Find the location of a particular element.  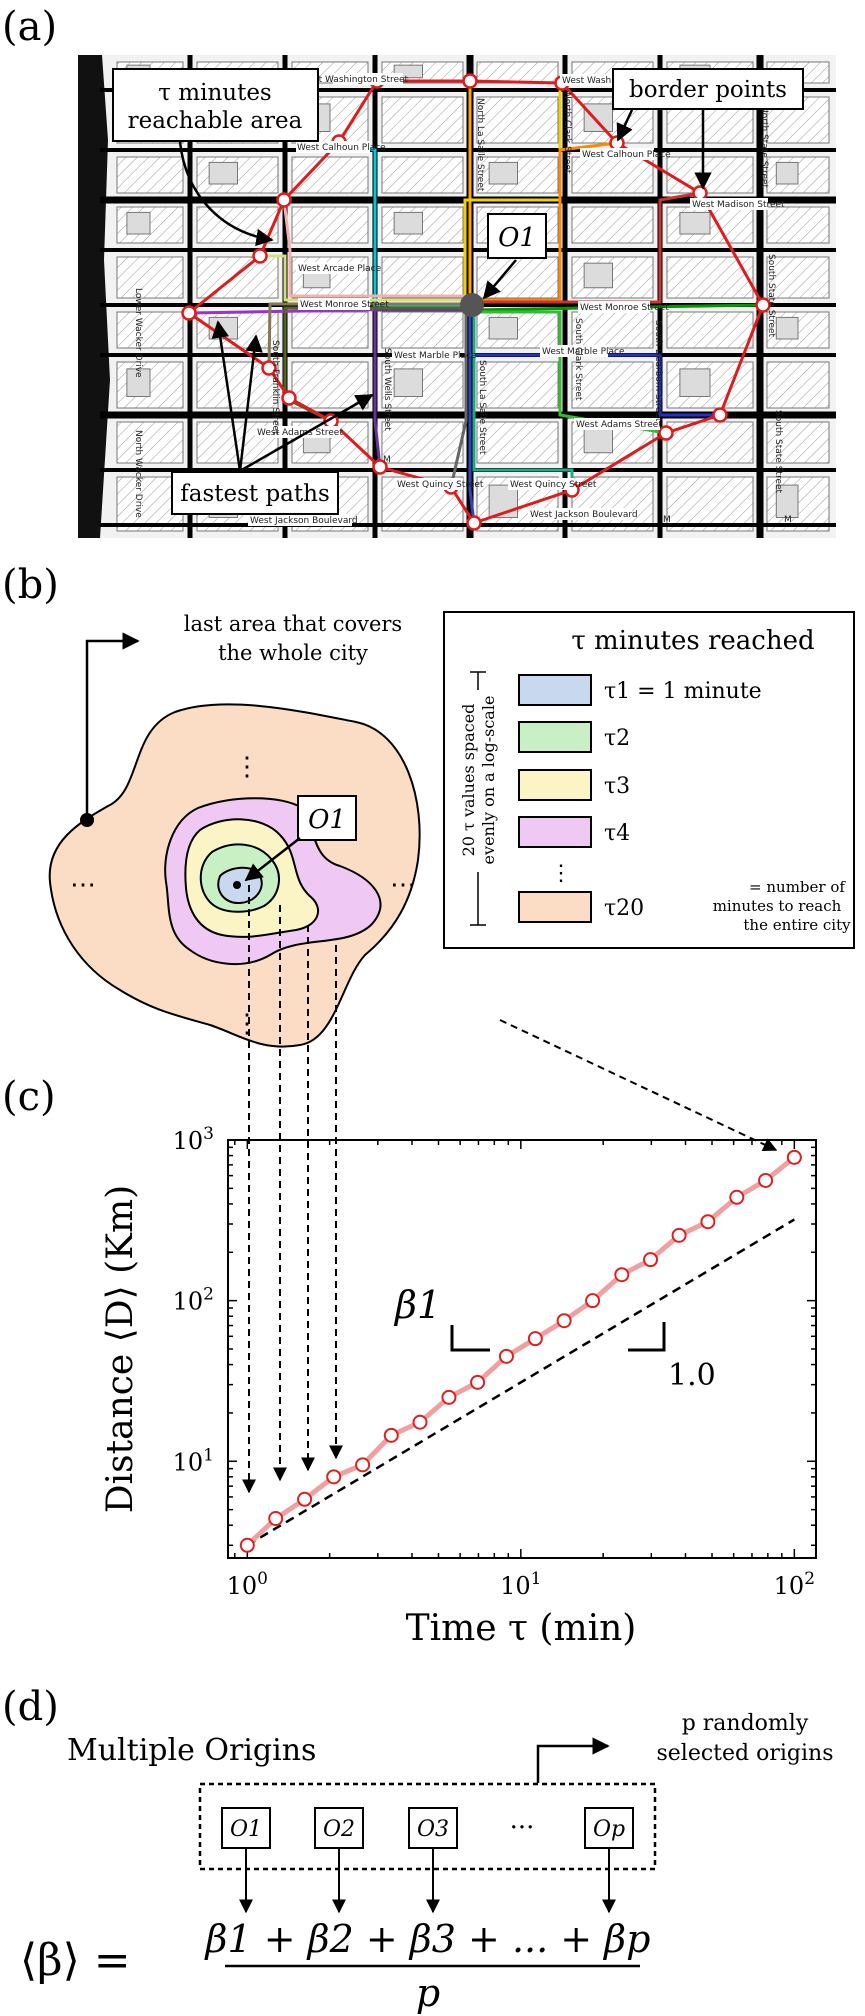

panel-d-label: (d) is located at coordinates (30, 1707).